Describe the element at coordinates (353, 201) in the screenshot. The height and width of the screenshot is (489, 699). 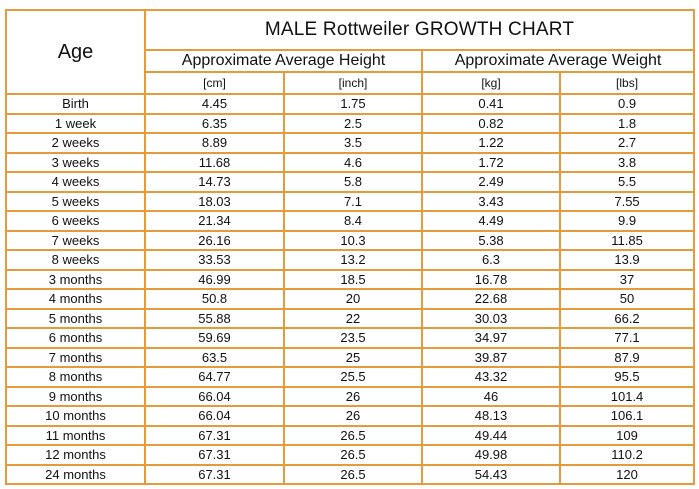
I see `height-inch-cell: 7.1` at that location.